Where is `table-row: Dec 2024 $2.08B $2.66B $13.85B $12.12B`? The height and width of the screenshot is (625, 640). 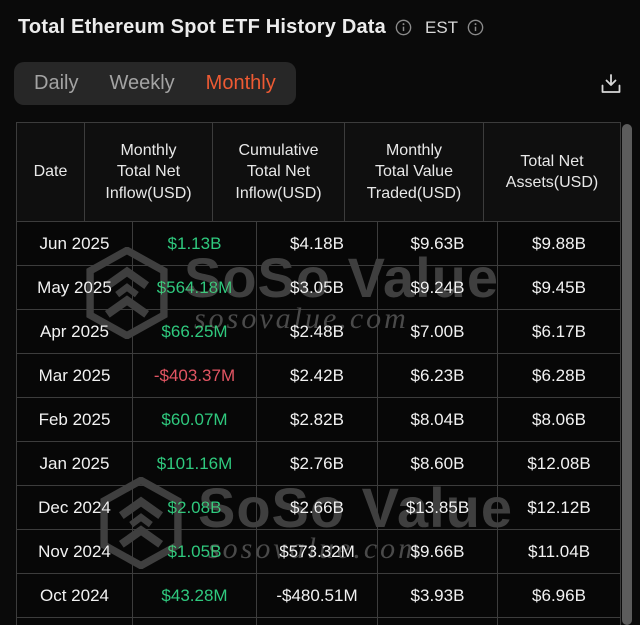
table-row: Dec 2024 $2.08B $2.66B $13.85B $12.12B is located at coordinates (318, 508).